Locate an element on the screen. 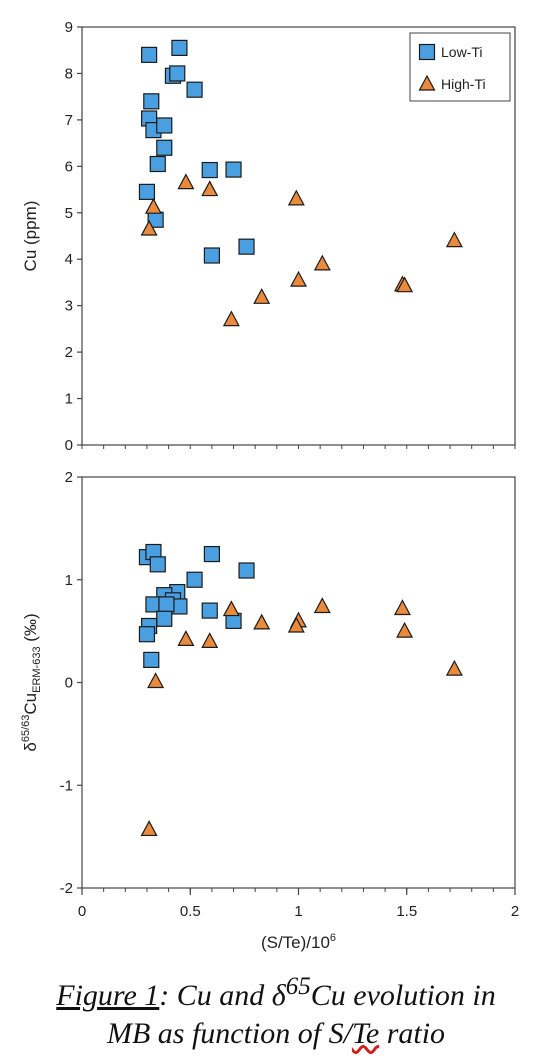 The image size is (552, 1058). y-tick-label: -1 is located at coordinates (66, 785).